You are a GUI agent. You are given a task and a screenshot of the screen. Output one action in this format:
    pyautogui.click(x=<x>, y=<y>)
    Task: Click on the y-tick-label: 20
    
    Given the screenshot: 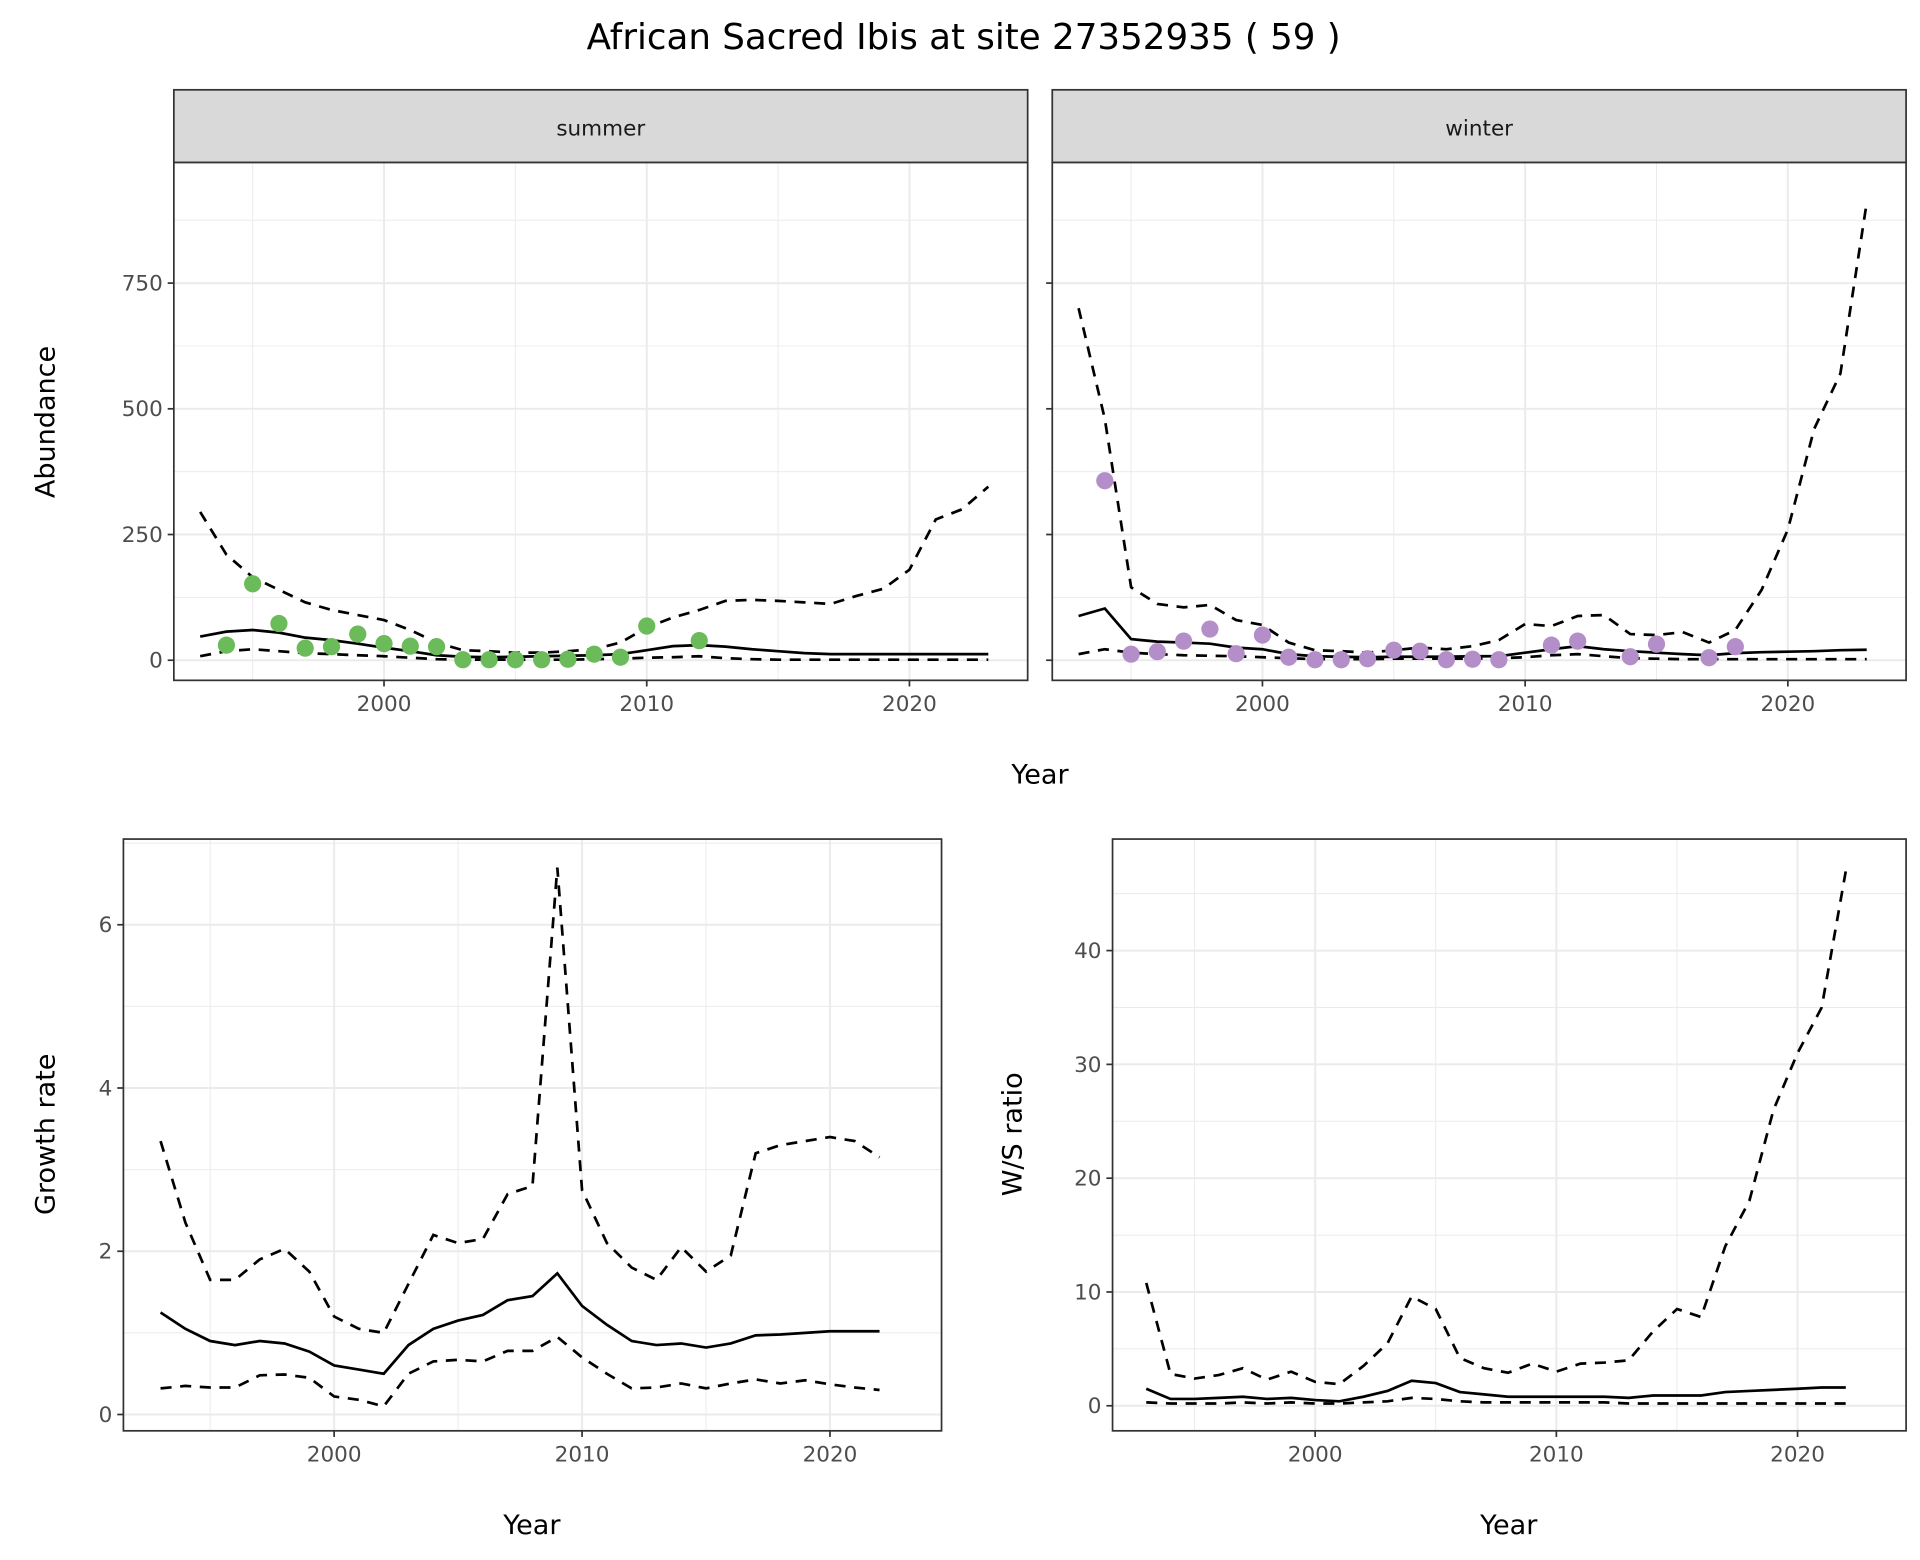 What is the action you would take?
    pyautogui.click(x=1087, y=1179)
    